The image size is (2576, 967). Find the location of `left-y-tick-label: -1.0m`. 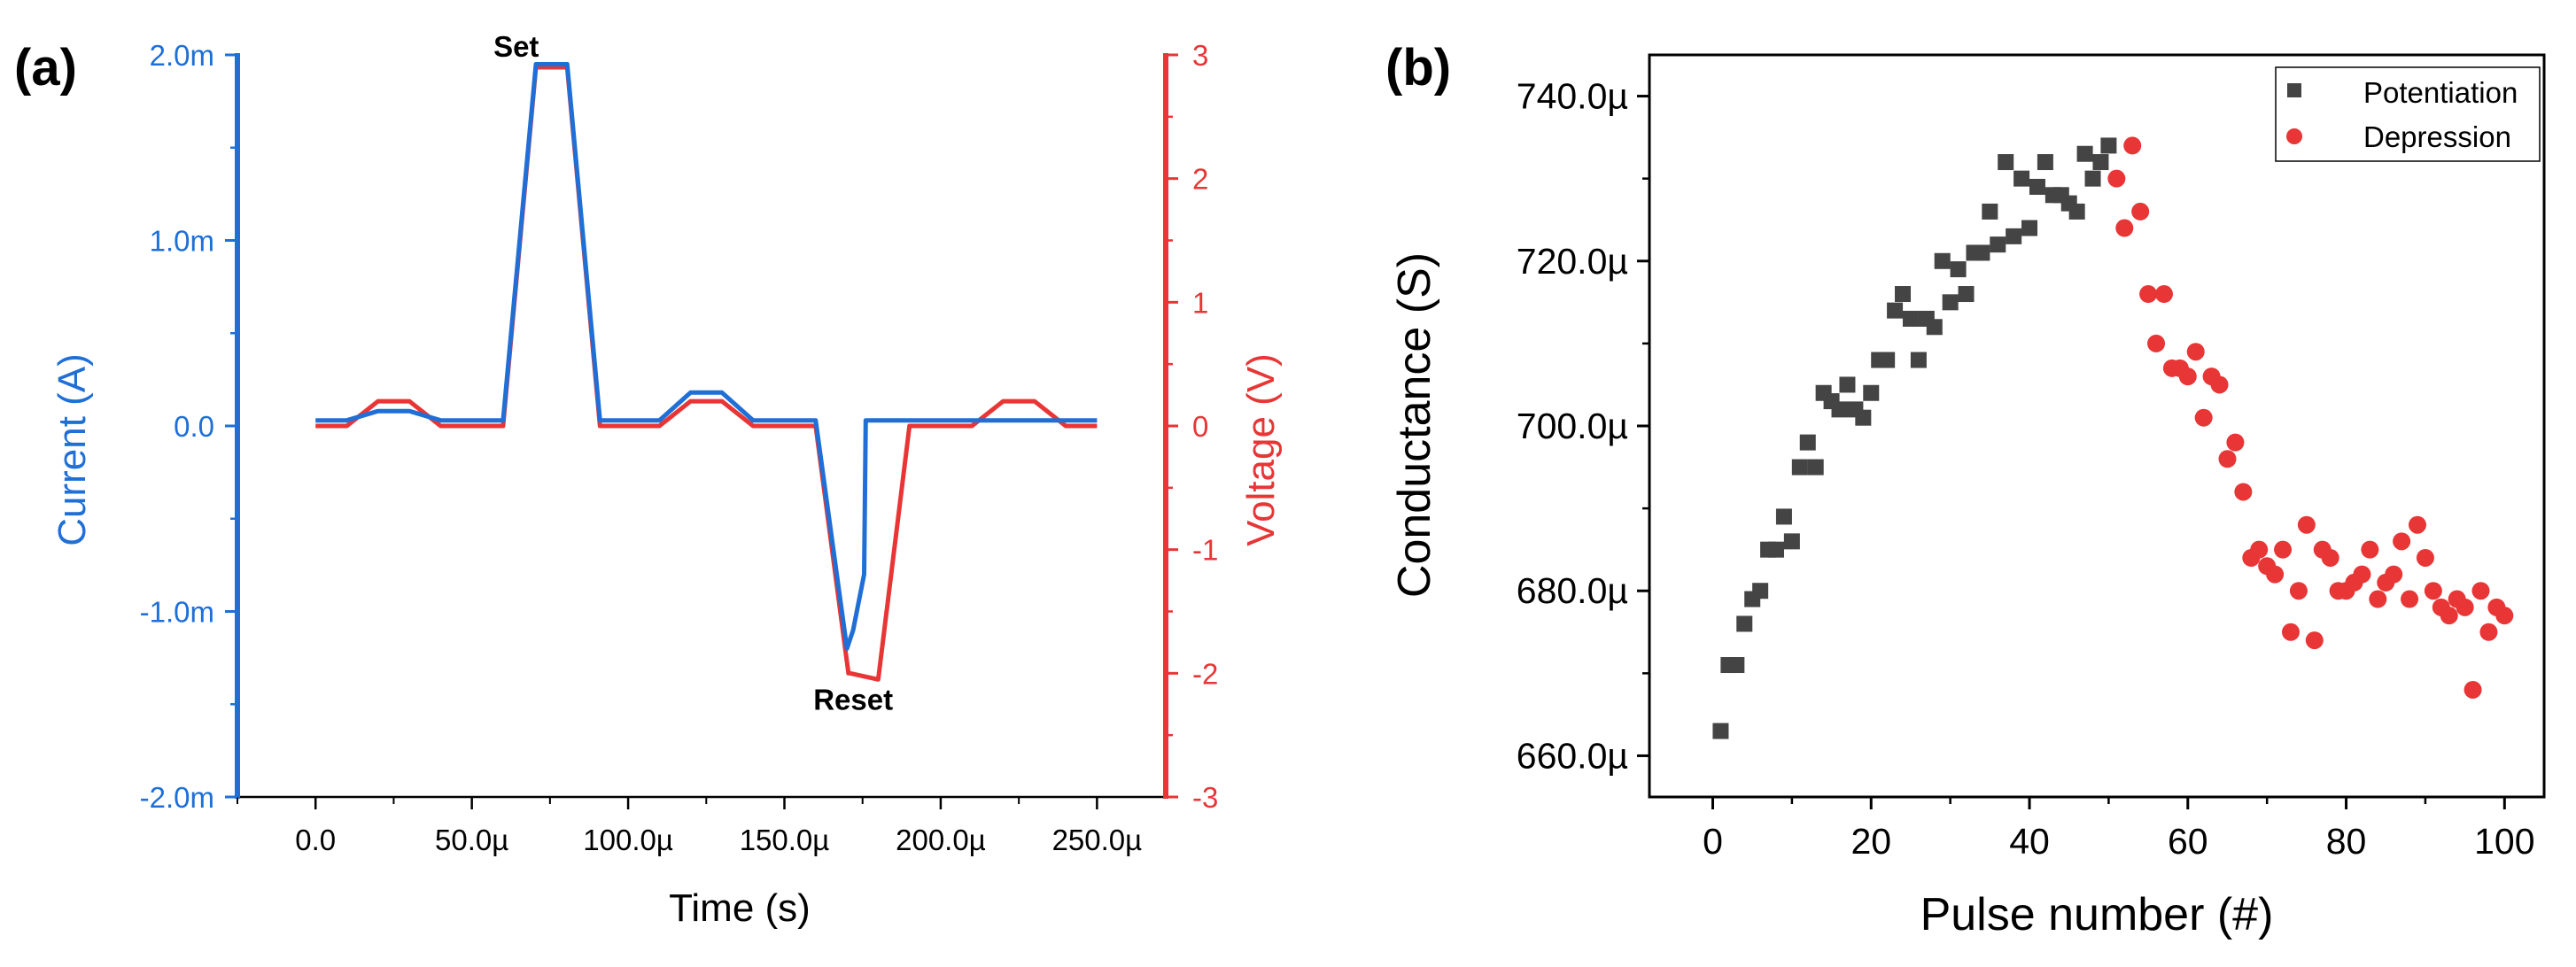

left-y-tick-label: -1.0m is located at coordinates (177, 612).